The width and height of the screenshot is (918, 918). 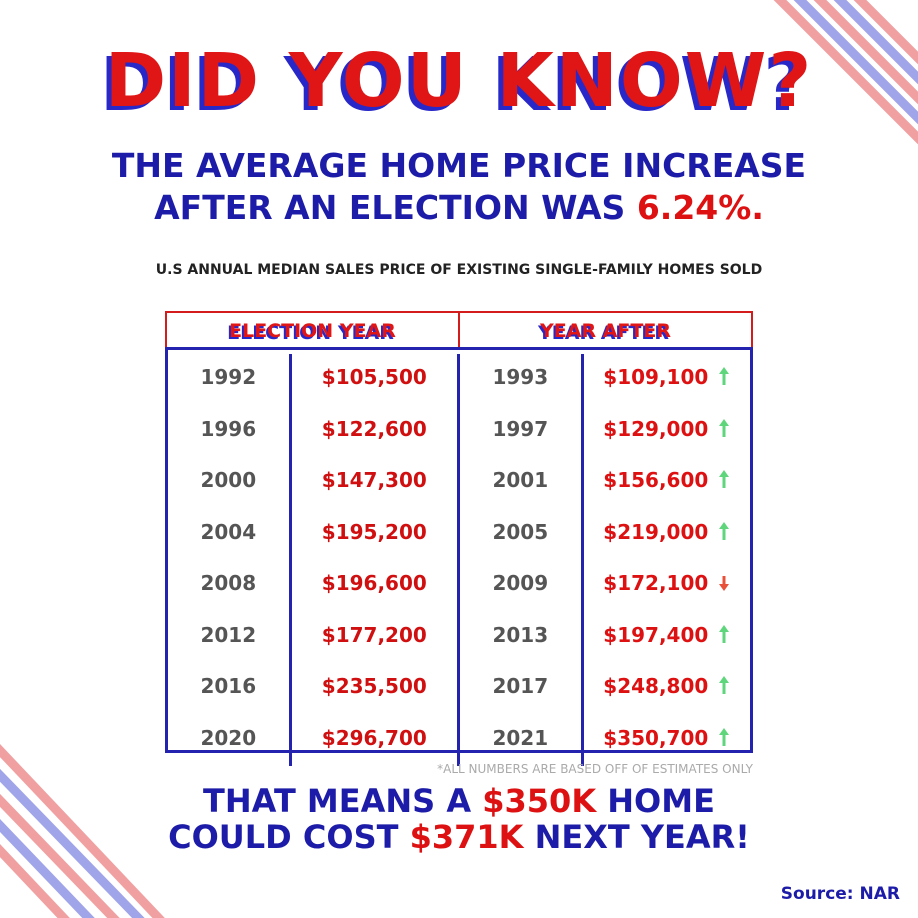 What do you see at coordinates (374, 428) in the screenshot?
I see `price: $122,600` at bounding box center [374, 428].